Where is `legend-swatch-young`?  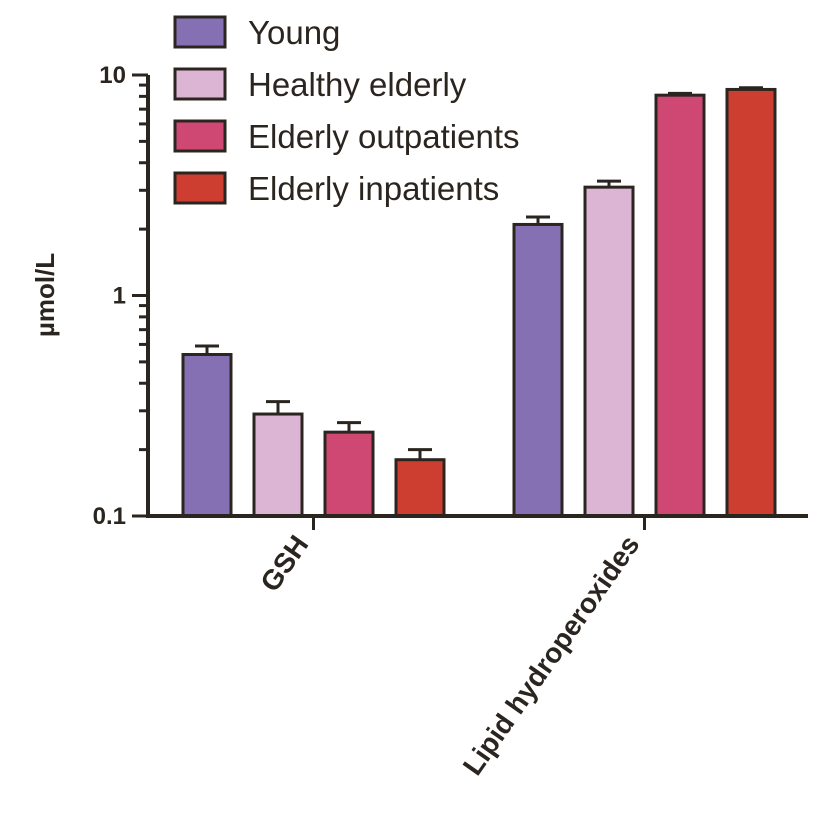
legend-swatch-young is located at coordinates (200, 32).